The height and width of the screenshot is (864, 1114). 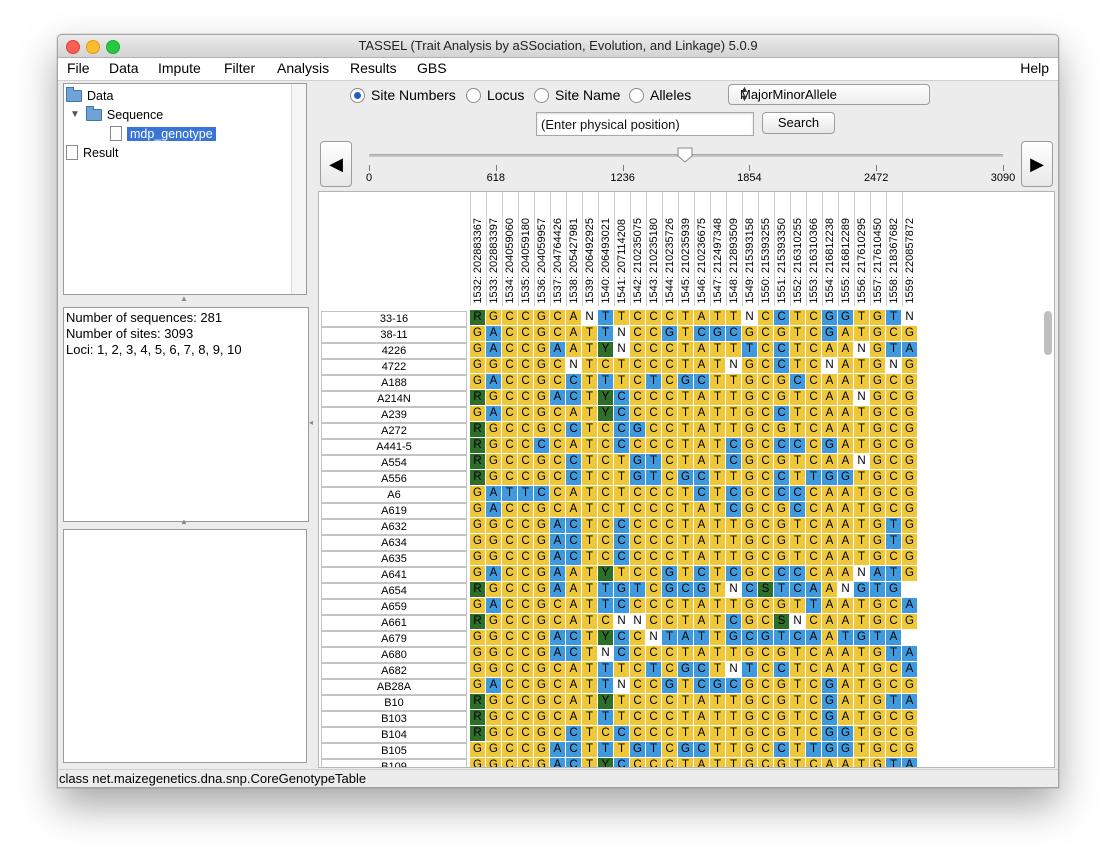 I want to click on tree-node-data: Data, so click(x=89, y=95).